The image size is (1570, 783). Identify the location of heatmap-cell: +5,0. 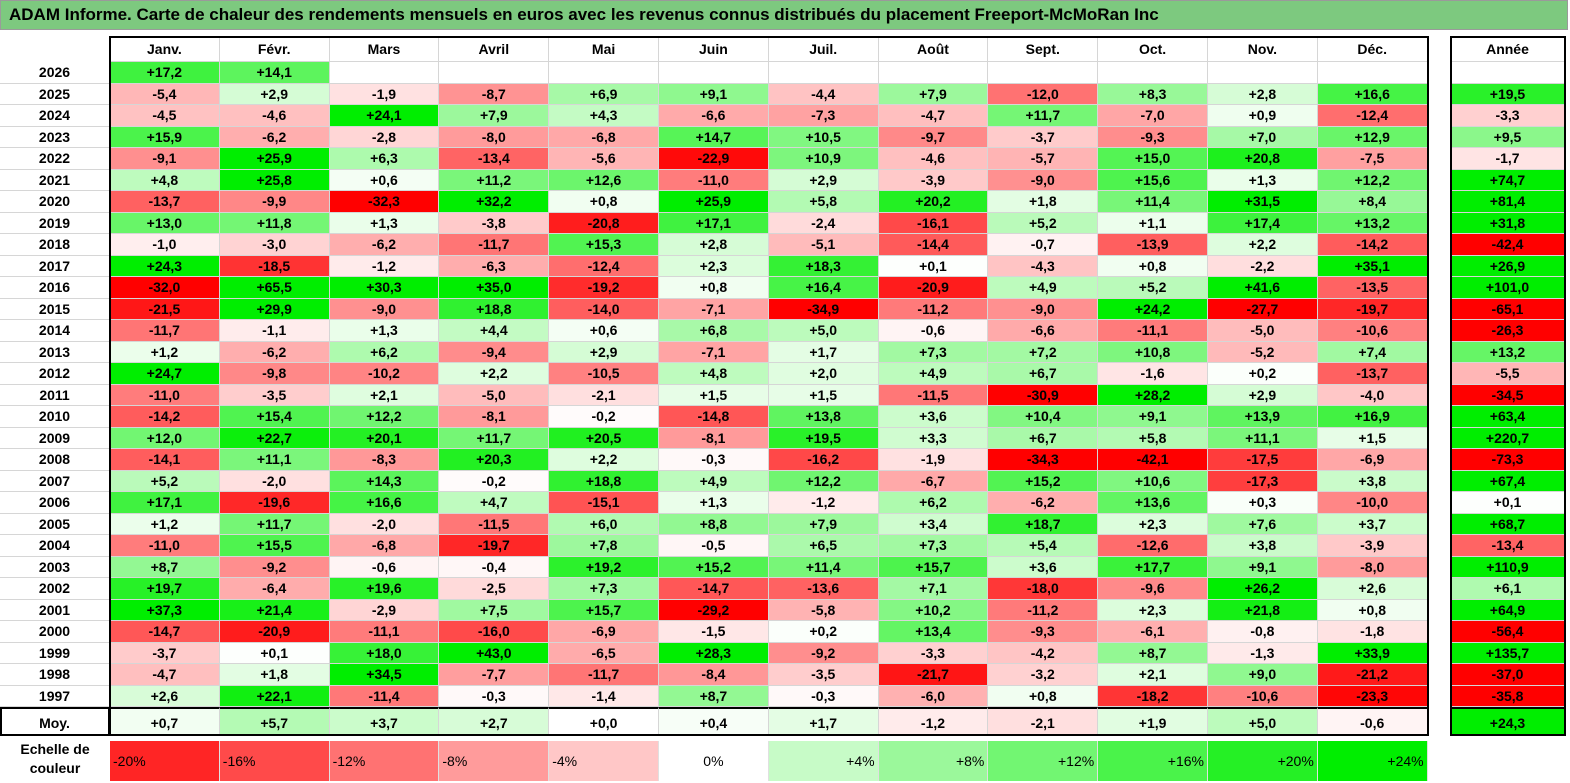
(823, 331).